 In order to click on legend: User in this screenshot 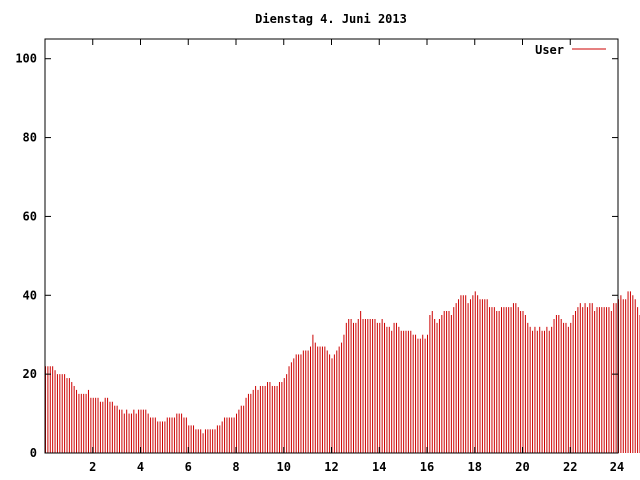, I will do `click(570, 50)`.